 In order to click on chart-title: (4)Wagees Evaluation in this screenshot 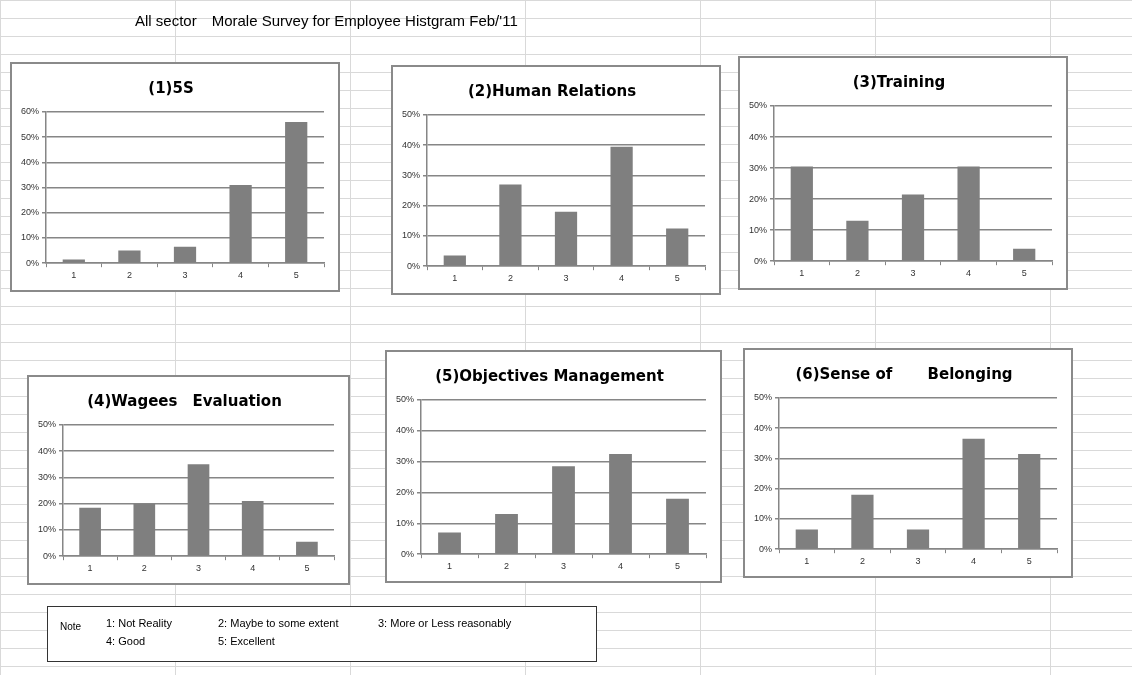, I will do `click(184, 400)`.